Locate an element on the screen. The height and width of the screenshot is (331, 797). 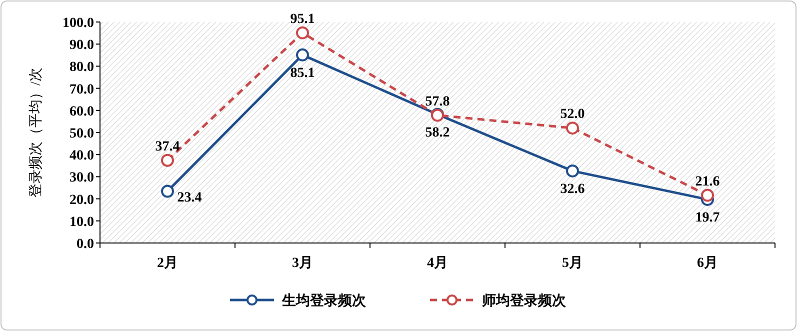
data-label: 37.4 is located at coordinates (167, 146).